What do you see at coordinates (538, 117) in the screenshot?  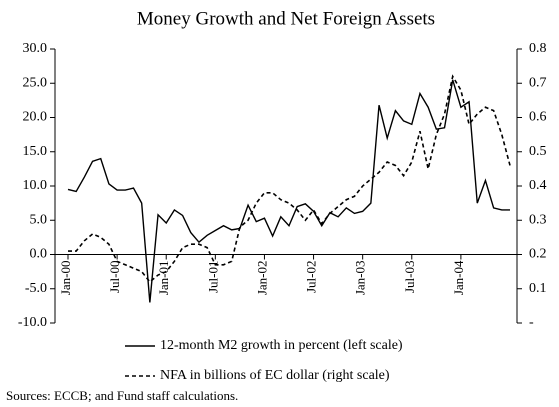 I see `y2-tick-label: 0.6` at bounding box center [538, 117].